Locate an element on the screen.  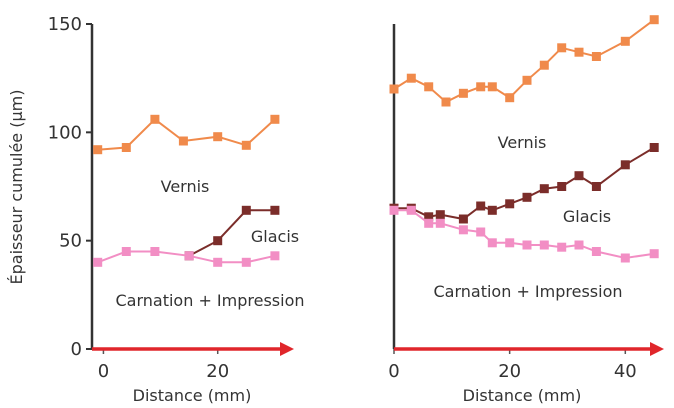
y-tick-label: 100 is located at coordinates (65, 132).